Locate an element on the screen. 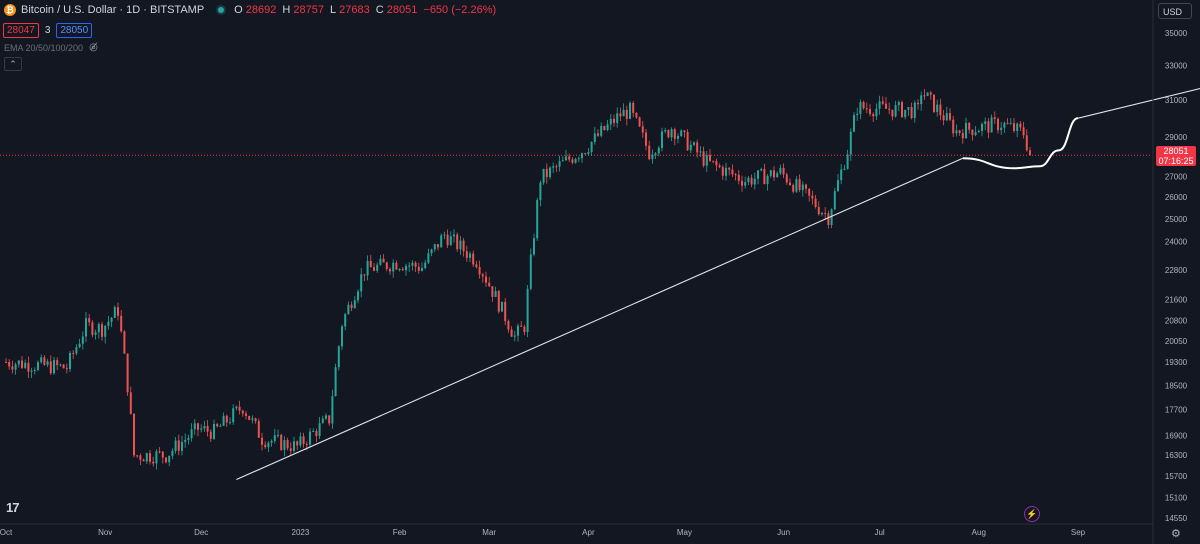 Image resolution: width=1200 pixels, height=544 pixels. price-tick-label: 19300 is located at coordinates (1176, 362).